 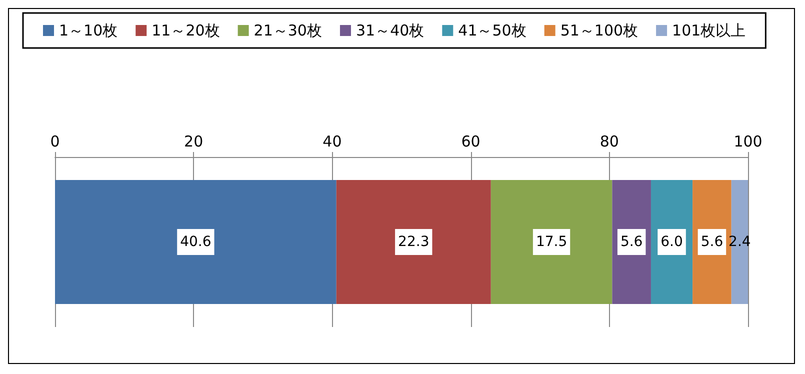 What do you see at coordinates (748, 141) in the screenshot?
I see `x-tick-label: 100` at bounding box center [748, 141].